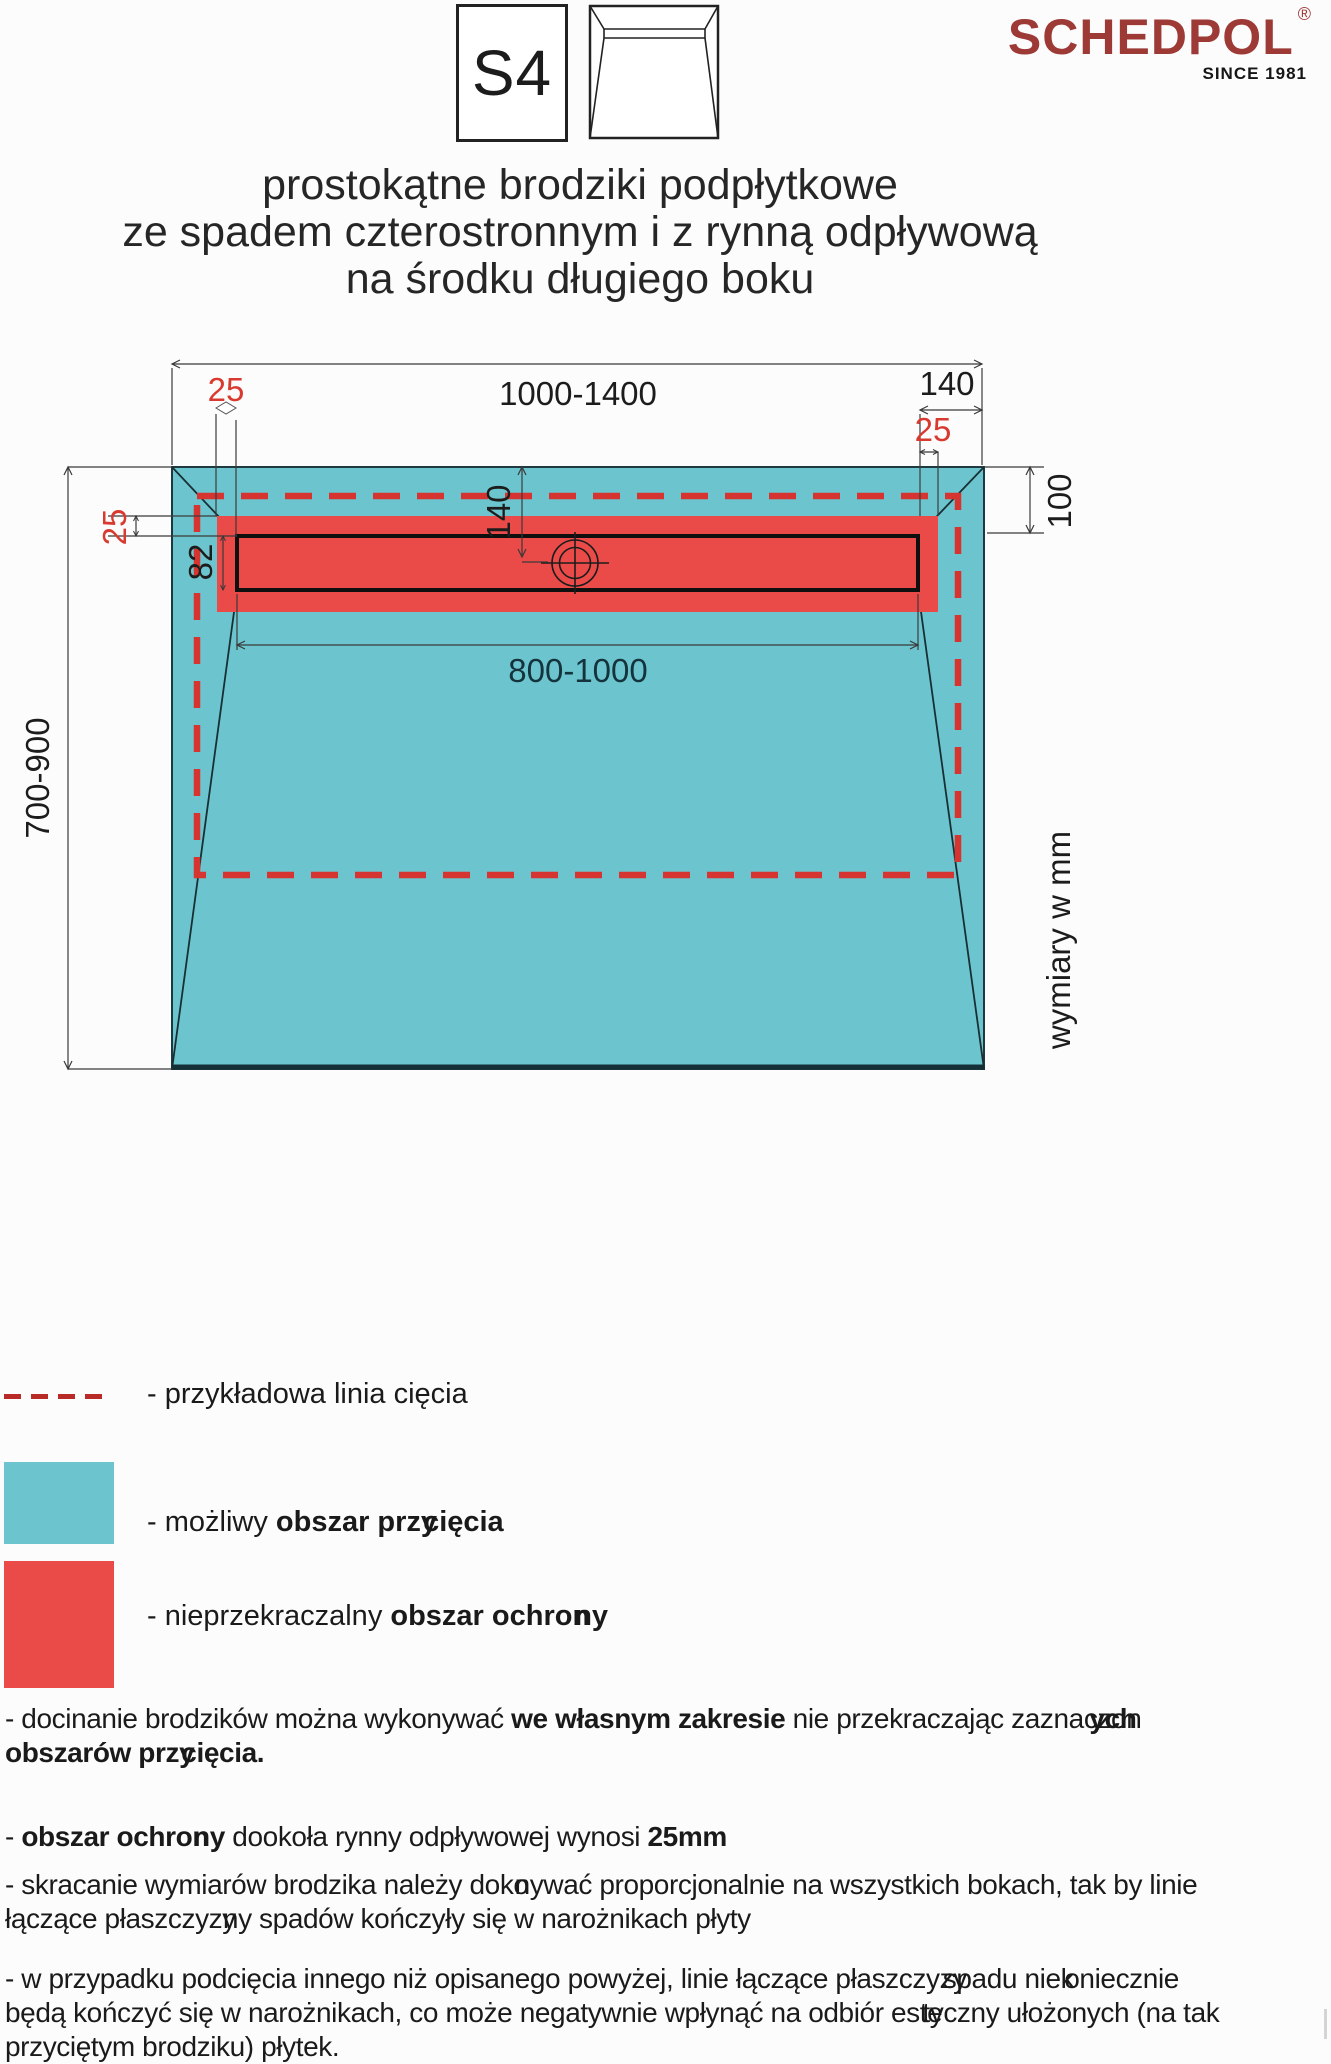  I want to click on product-code-box: S4, so click(512, 73).